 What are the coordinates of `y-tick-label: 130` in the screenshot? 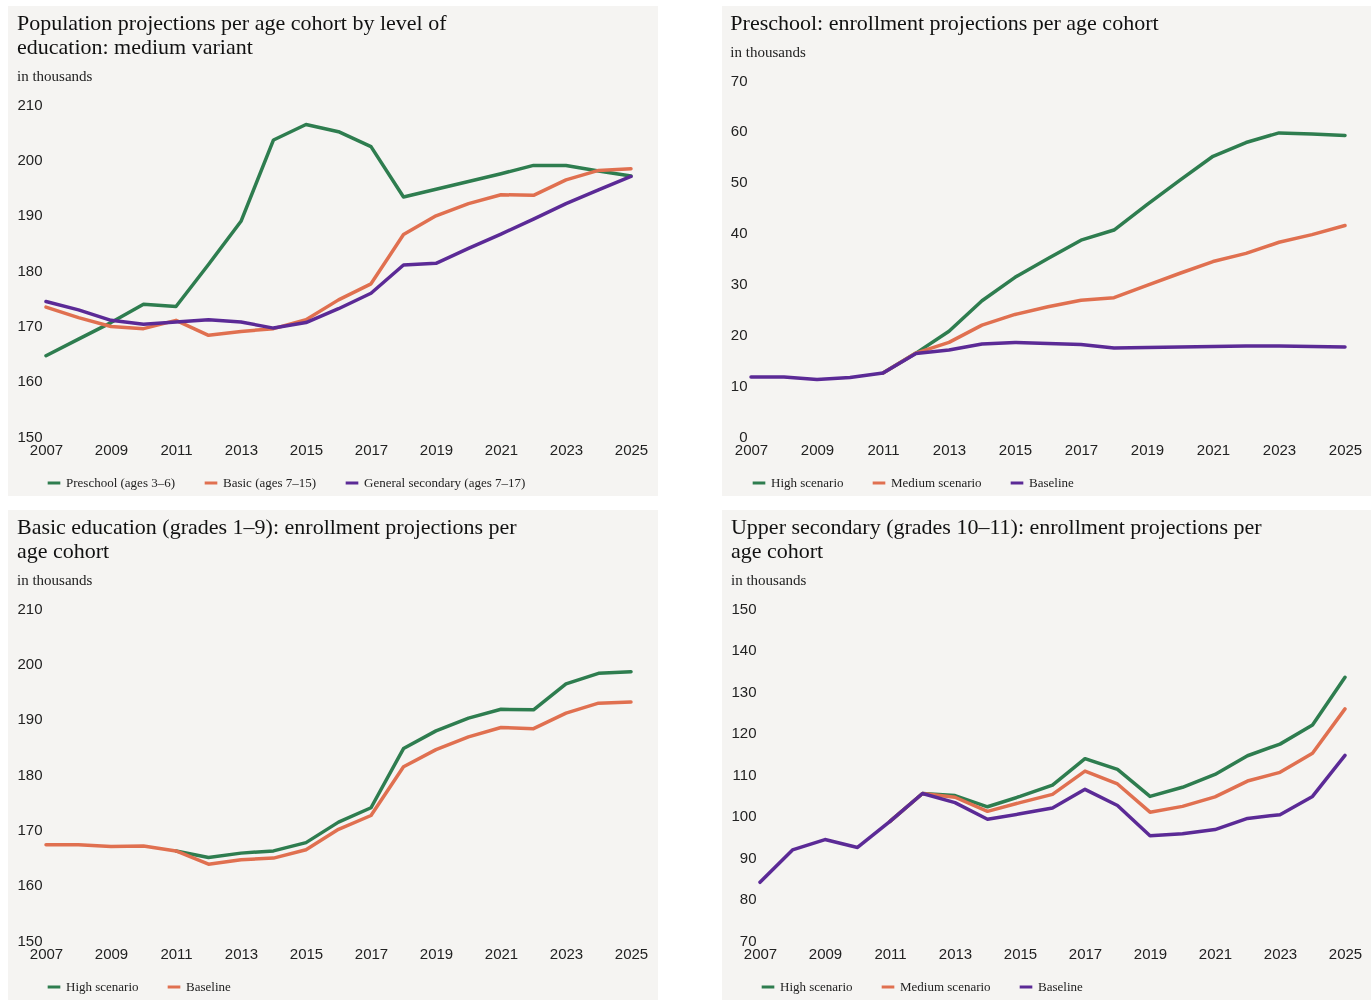 It's located at (744, 691).